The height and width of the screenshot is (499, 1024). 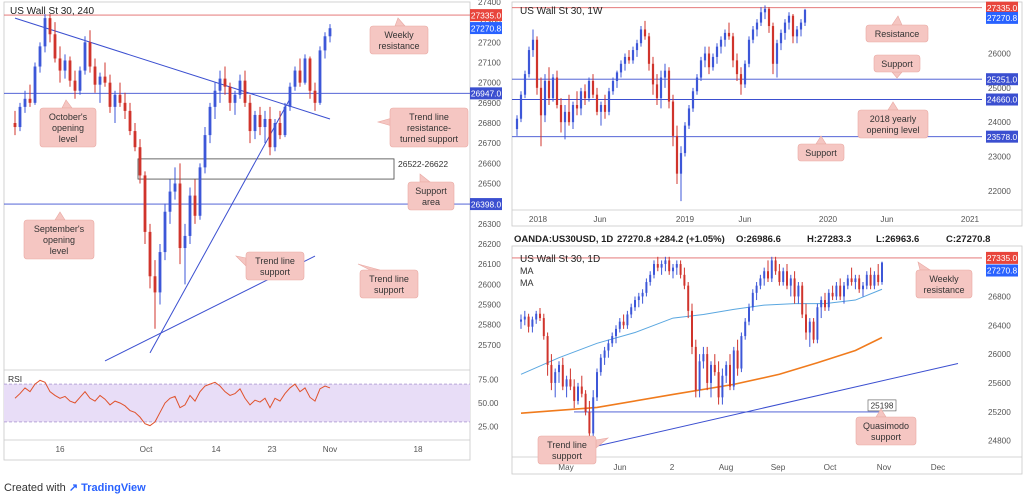 What do you see at coordinates (418, 449) in the screenshot?
I see `h4-x-tick: 18` at bounding box center [418, 449].